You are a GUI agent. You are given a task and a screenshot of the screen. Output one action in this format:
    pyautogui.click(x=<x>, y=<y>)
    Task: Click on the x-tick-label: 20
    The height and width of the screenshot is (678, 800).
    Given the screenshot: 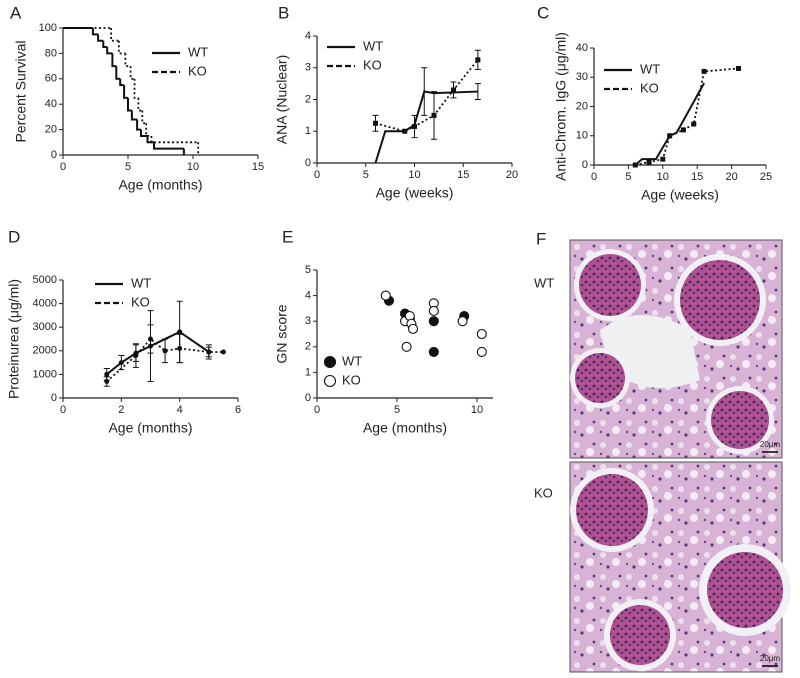 What is the action you would take?
    pyautogui.click(x=731, y=177)
    